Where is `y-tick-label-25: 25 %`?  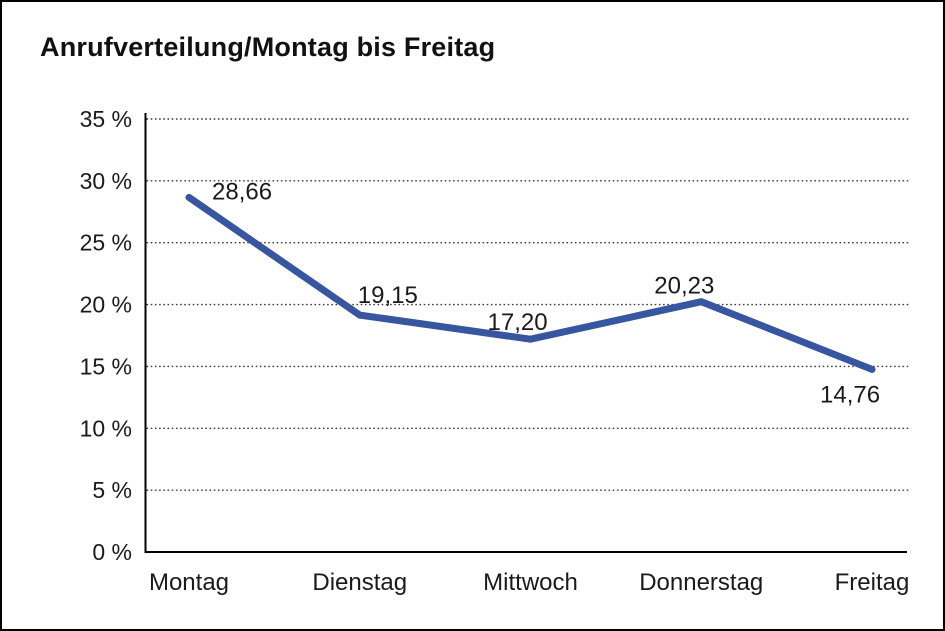
y-tick-label-25: 25 % is located at coordinates (106, 243).